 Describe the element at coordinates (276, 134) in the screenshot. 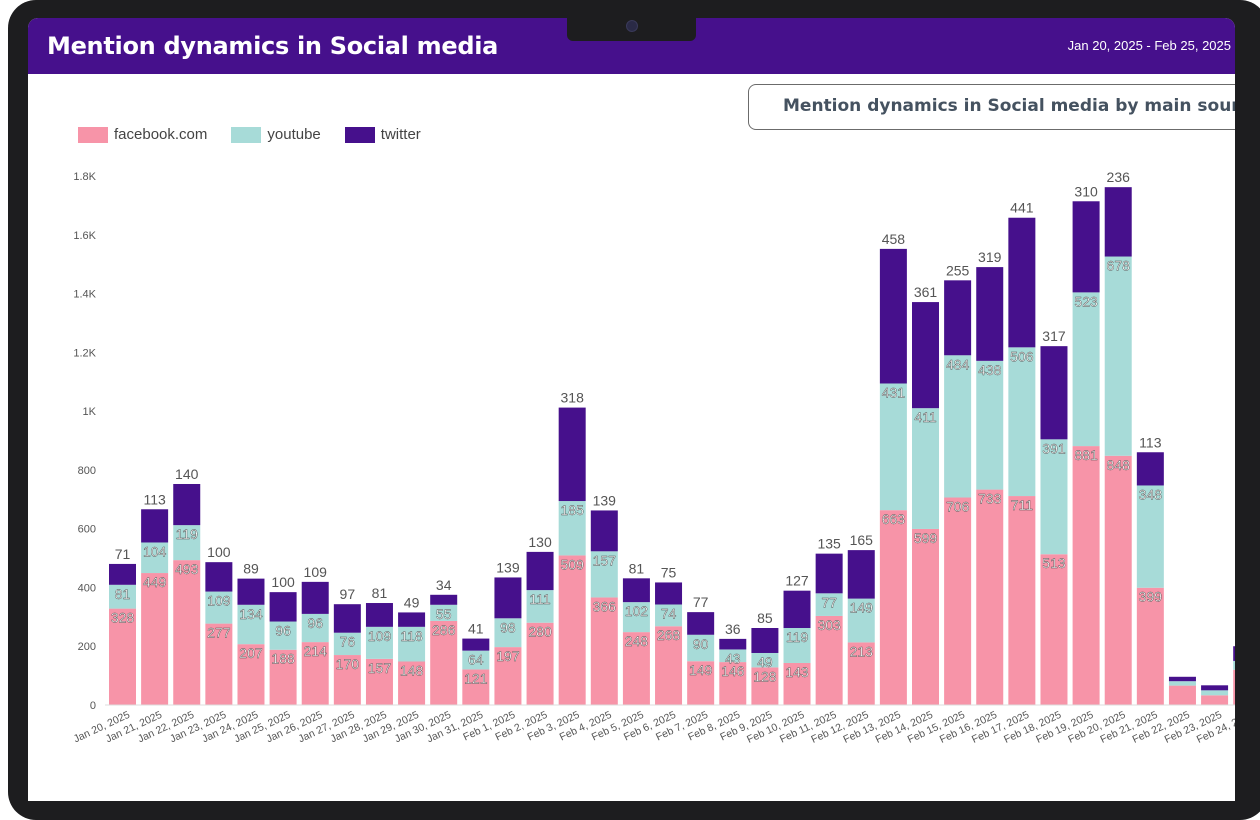

I see `legend-item-youtube: youtube` at that location.